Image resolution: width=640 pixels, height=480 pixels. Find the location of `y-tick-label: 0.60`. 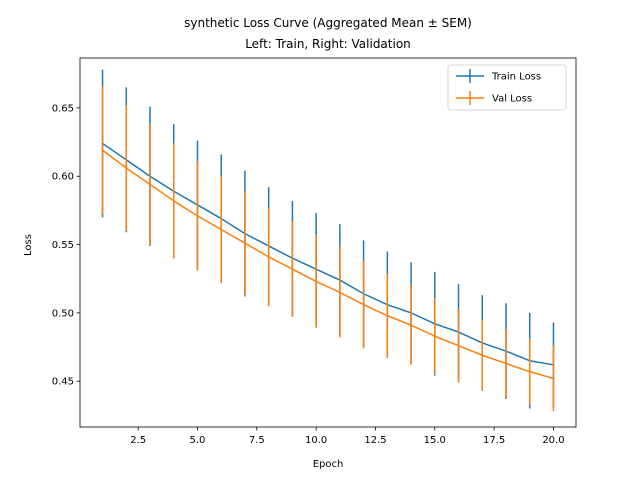

y-tick-label: 0.60 is located at coordinates (63, 177).